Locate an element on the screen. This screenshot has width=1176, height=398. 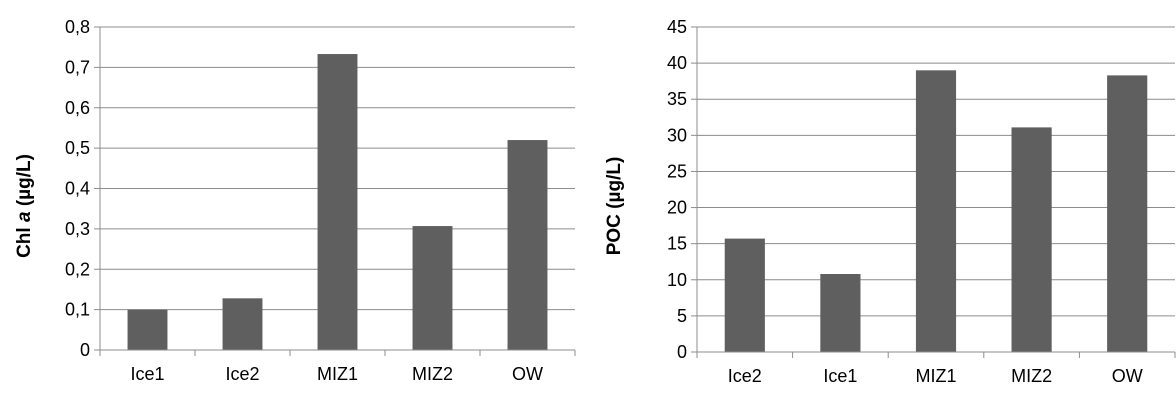
y-tick-label: 15 is located at coordinates (677, 244).